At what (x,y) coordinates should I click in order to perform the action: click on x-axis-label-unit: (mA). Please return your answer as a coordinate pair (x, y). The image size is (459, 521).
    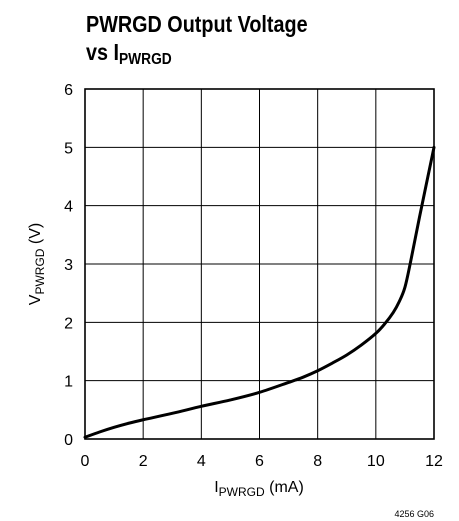
    Looking at the image, I should click on (284, 487).